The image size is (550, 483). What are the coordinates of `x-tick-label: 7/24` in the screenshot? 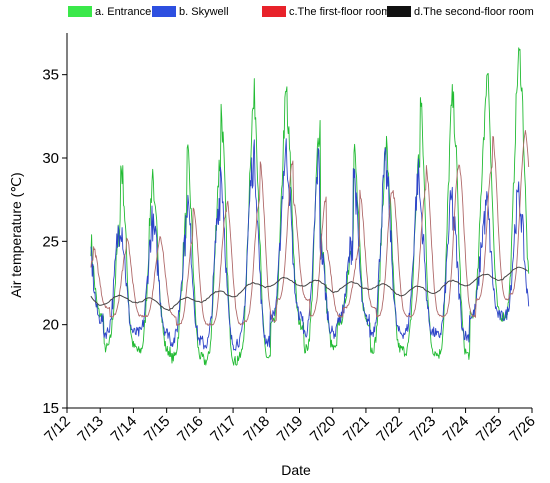 It's located at (456, 429).